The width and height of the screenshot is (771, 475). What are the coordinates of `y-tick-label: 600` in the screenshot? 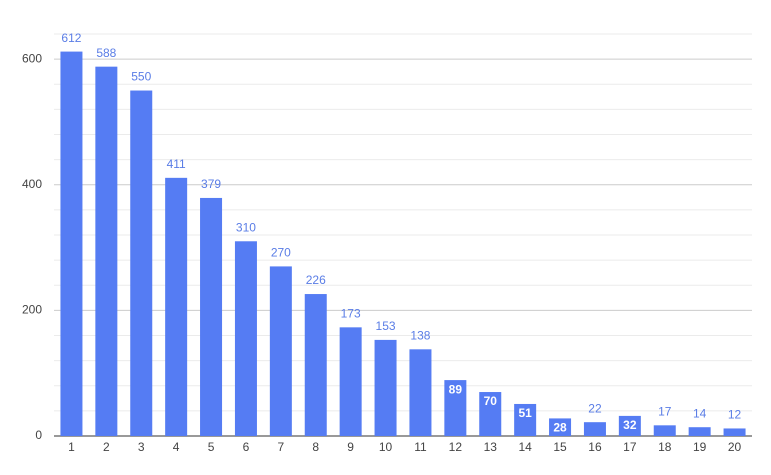 It's located at (32, 58).